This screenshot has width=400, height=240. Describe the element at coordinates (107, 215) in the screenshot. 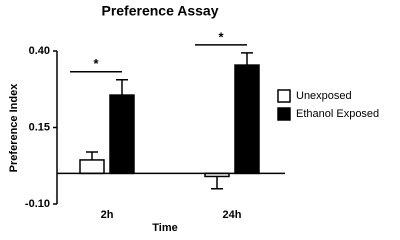

I see `x-tick-label: 2h` at that location.